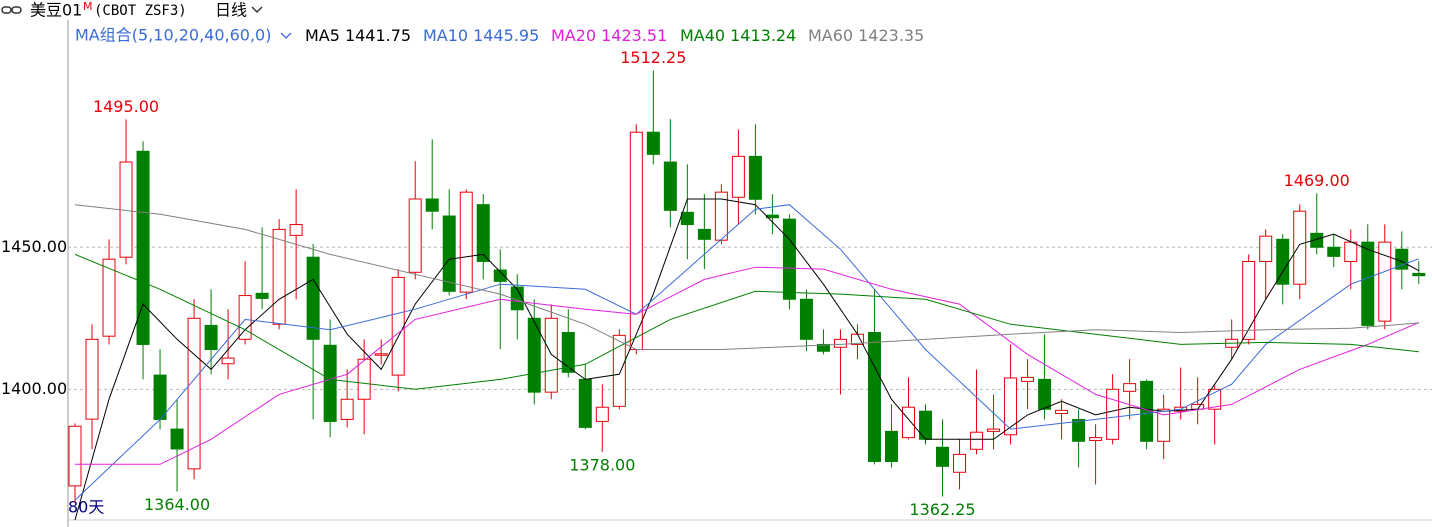 The width and height of the screenshot is (1432, 527). Describe the element at coordinates (86, 507) in the screenshot. I see `days-label: 80天` at that location.